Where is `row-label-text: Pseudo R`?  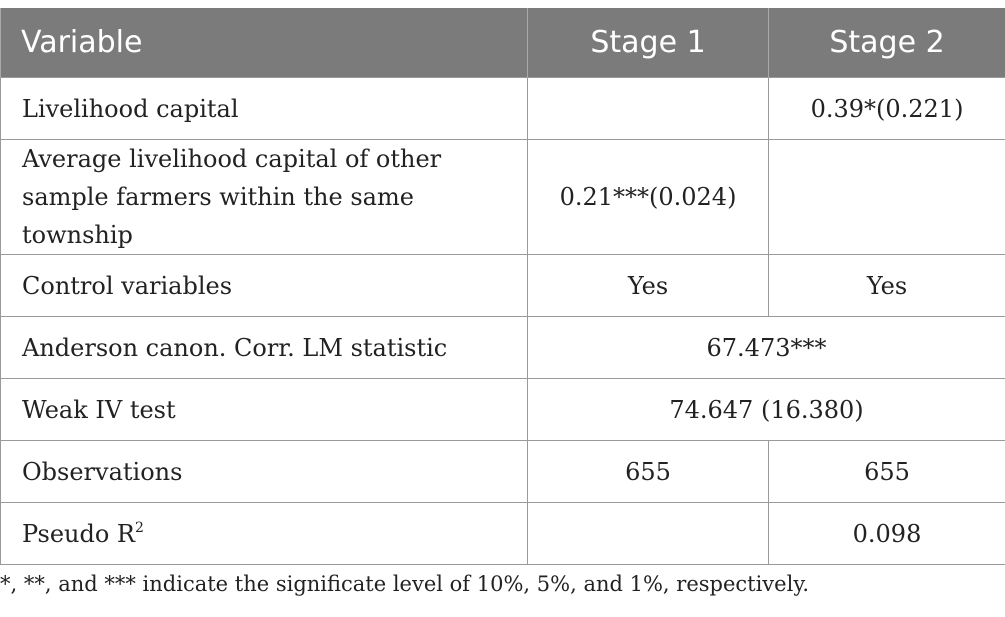 row-label-text: Pseudo R is located at coordinates (78, 533).